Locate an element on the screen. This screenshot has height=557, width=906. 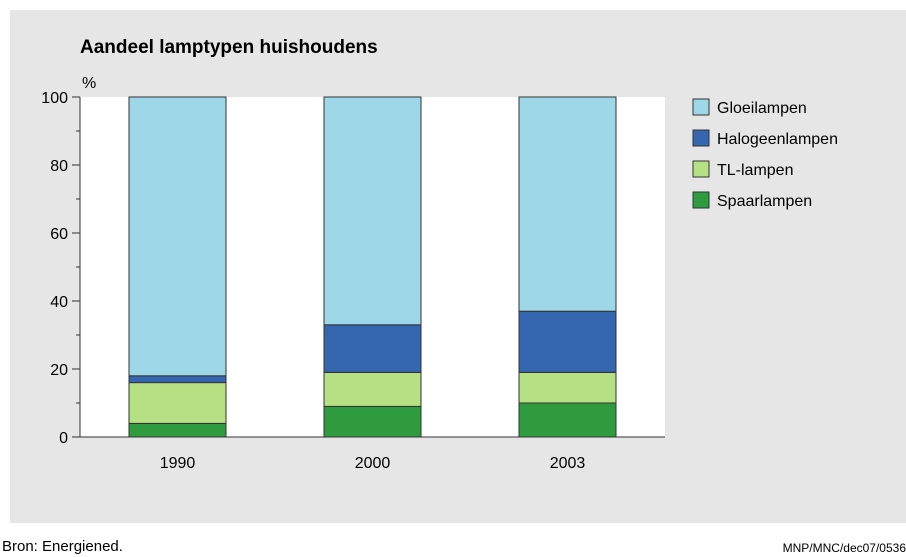
bar-spaarlampen-1990 is located at coordinates (177, 430).